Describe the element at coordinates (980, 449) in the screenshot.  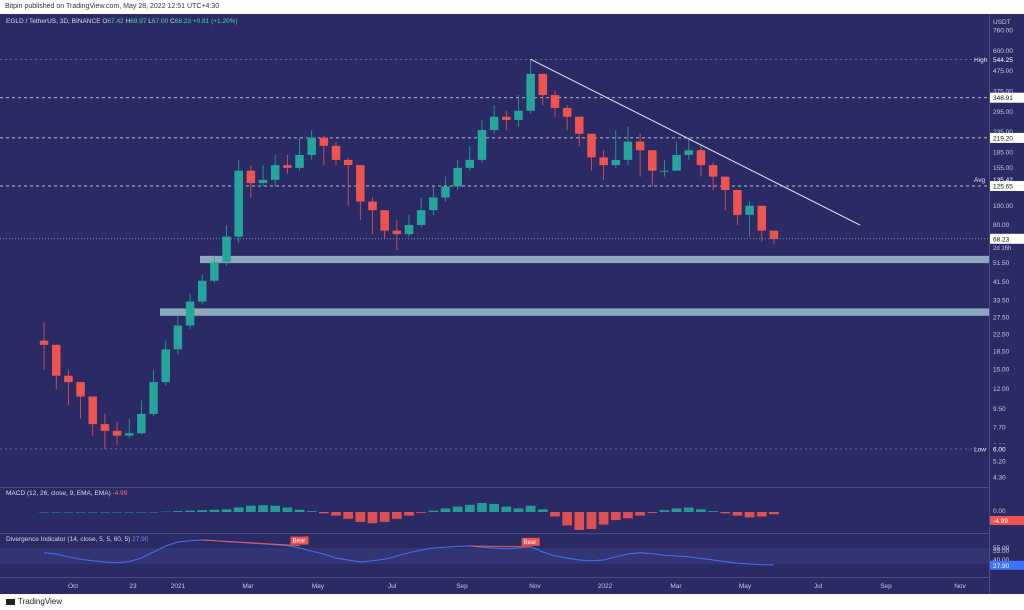
I see `low-tag-label: Low` at that location.